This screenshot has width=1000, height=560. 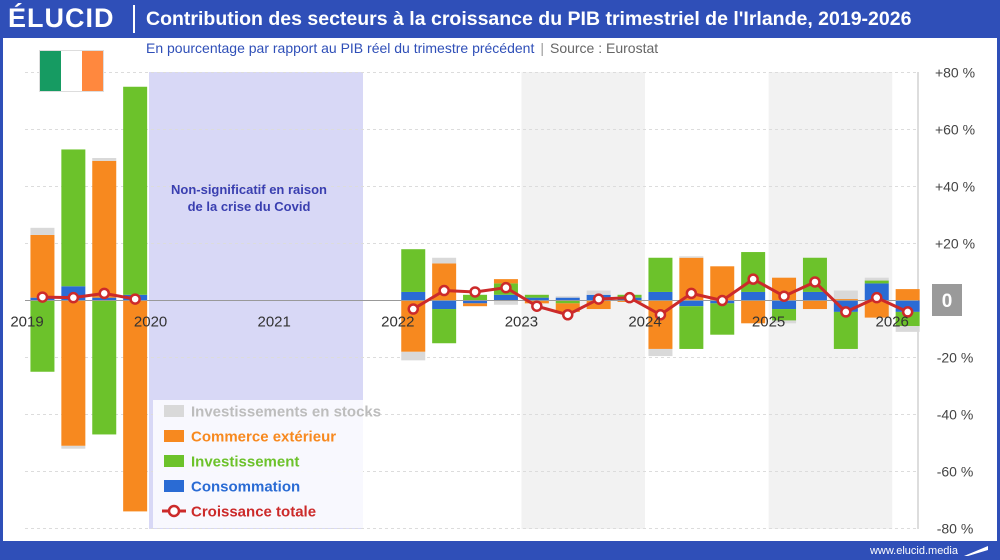 I want to click on legend-box, so click(x=258, y=464).